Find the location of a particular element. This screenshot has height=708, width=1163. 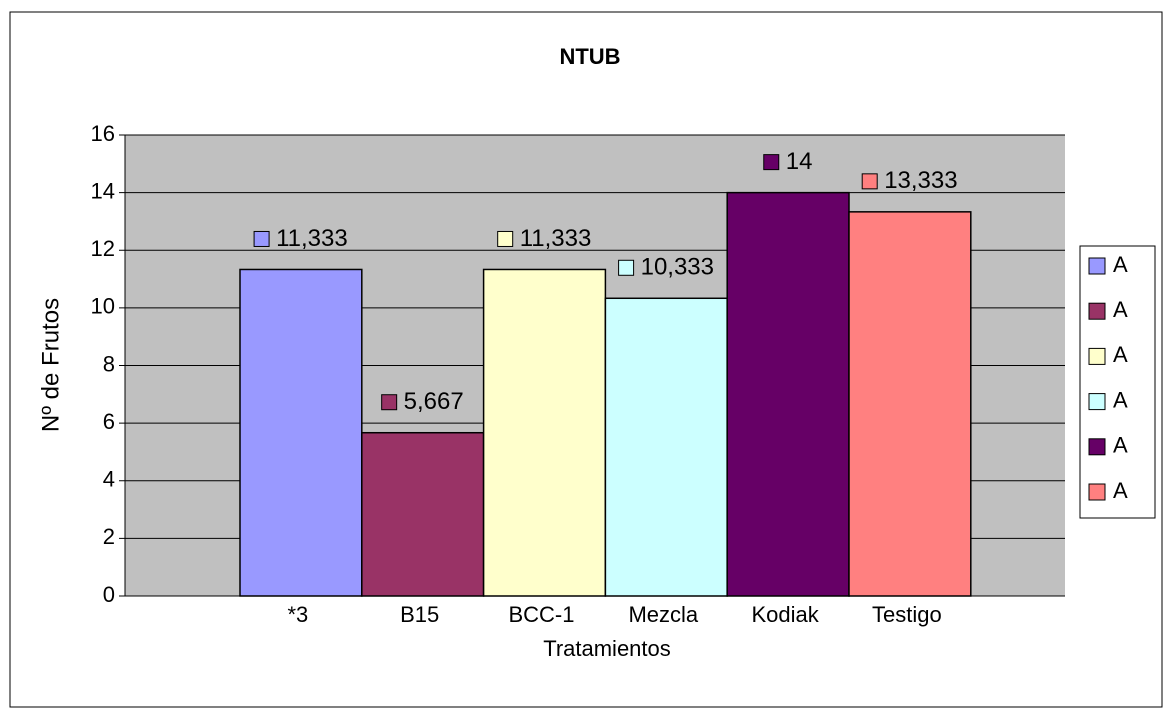

y-tick-label: 2 is located at coordinates (109, 536).